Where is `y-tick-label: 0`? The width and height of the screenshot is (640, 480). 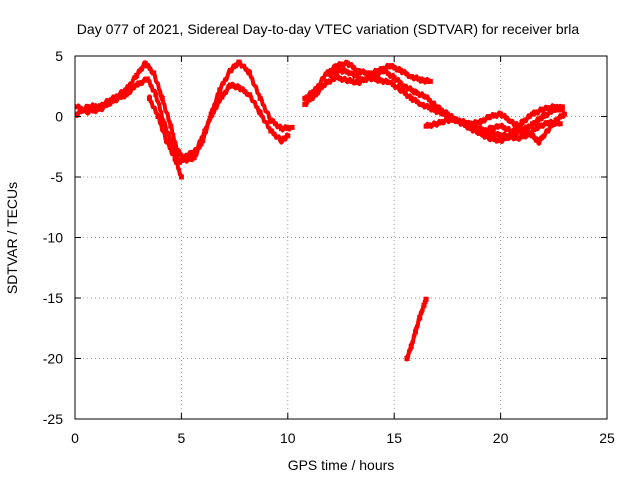 y-tick-label: 0 is located at coordinates (59, 117).